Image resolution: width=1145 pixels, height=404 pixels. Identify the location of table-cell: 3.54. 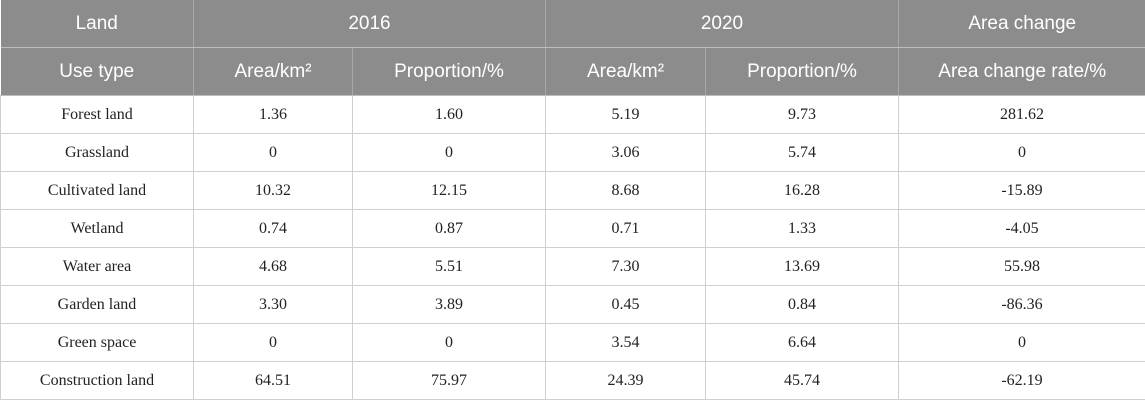
(625, 342).